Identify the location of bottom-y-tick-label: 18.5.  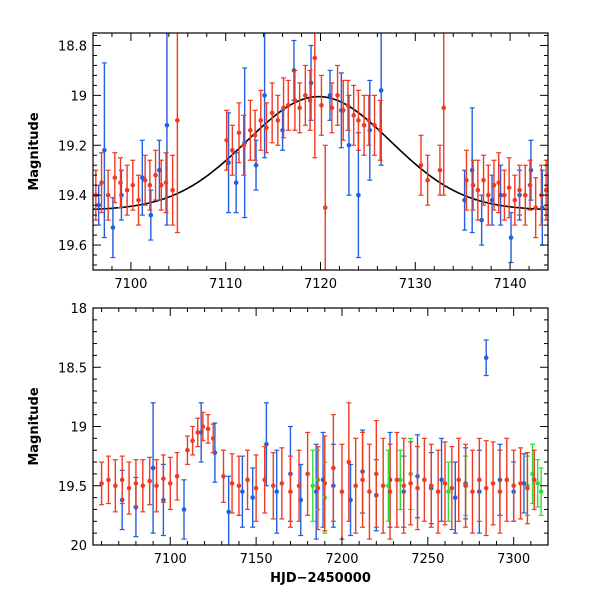
(72, 368).